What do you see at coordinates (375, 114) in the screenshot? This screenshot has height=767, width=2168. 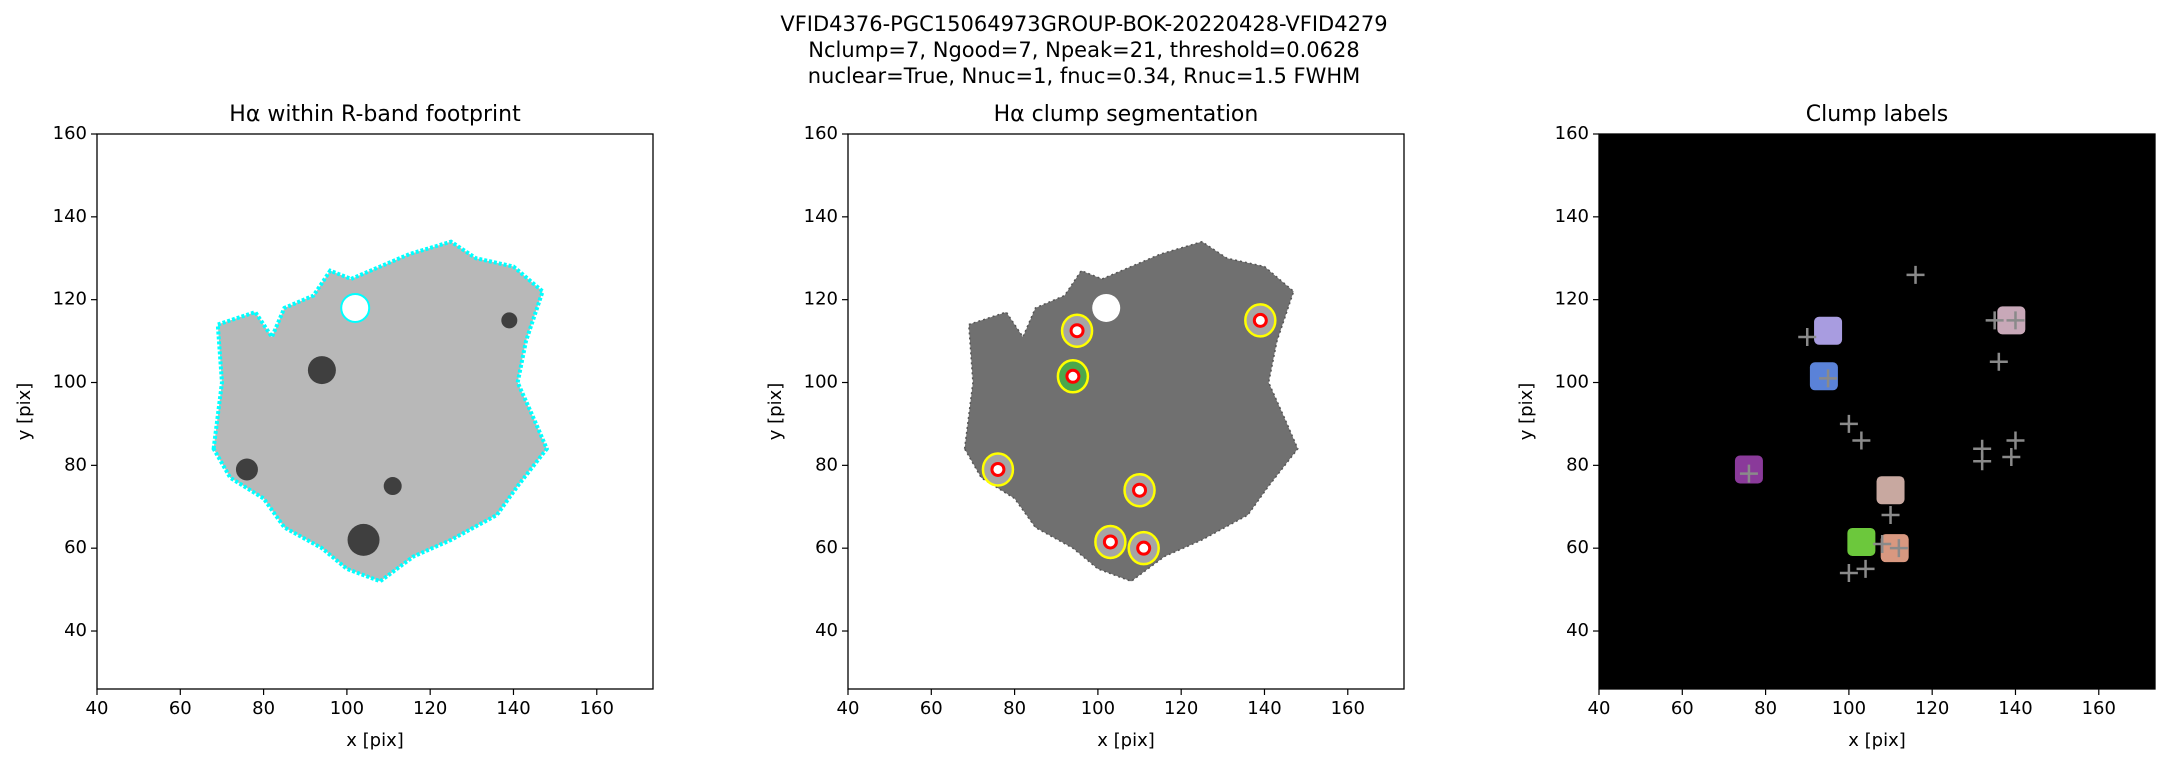 I see `axes-title: Hα within R-band footprint` at bounding box center [375, 114].